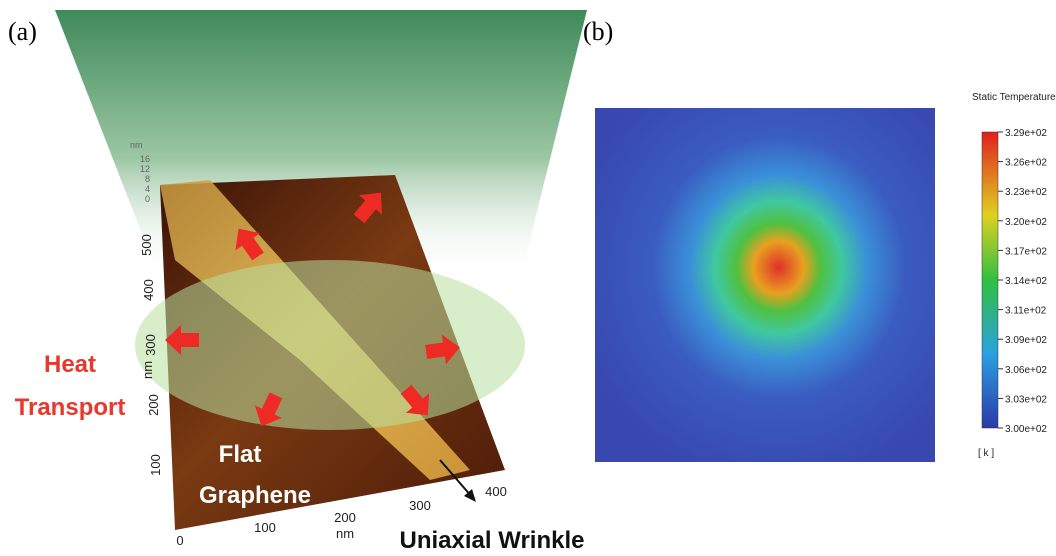 This screenshot has width=1056, height=556. I want to click on colorbar, so click(990, 280).